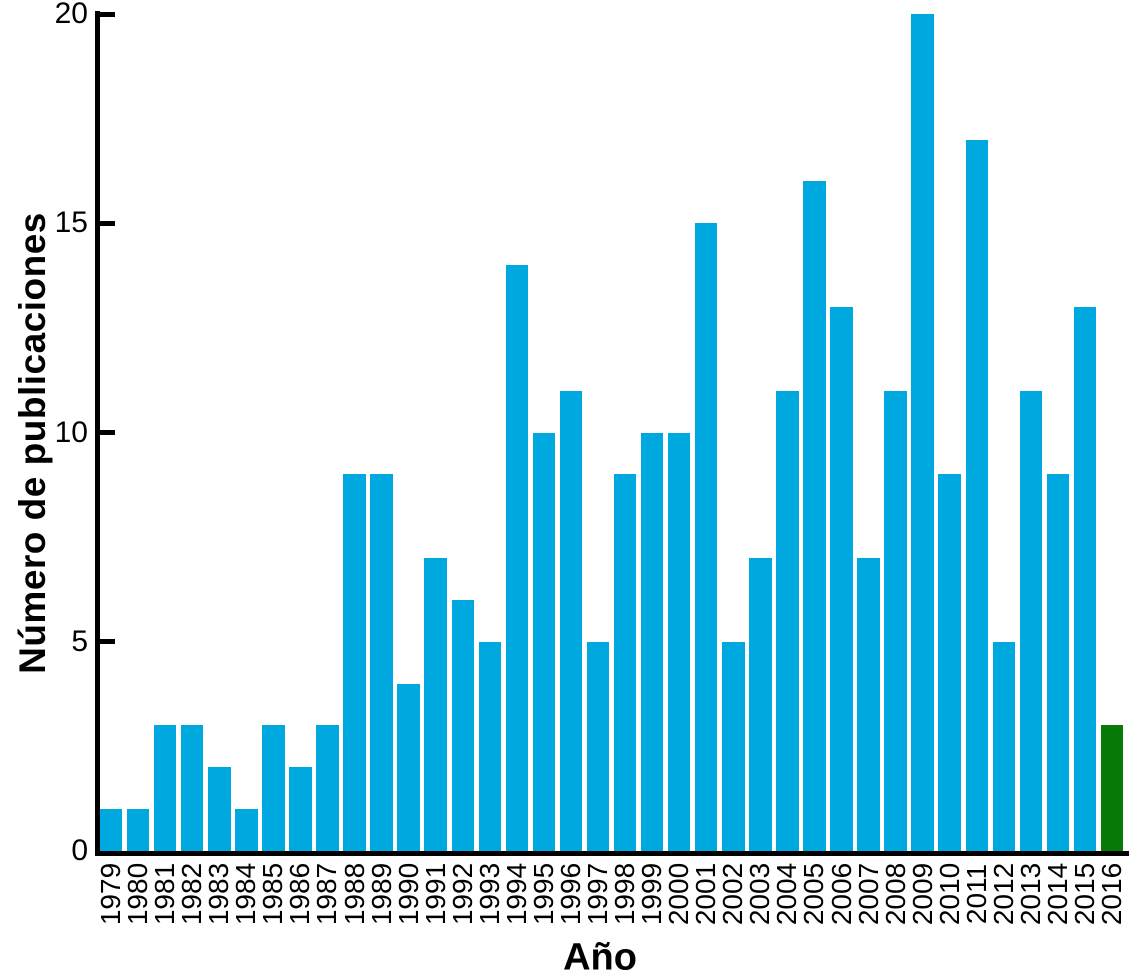 The width and height of the screenshot is (1129, 976). Describe the element at coordinates (192, 894) in the screenshot. I see `x-tick-label: 1982` at that location.